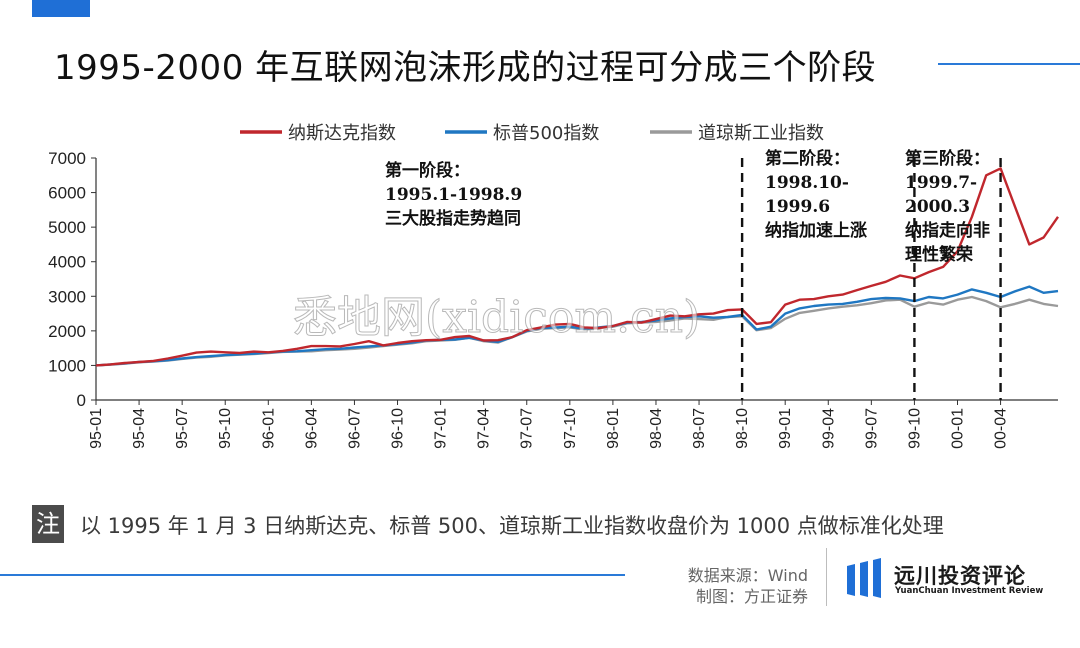  What do you see at coordinates (969, 591) in the screenshot?
I see `brand-subtitle: YuanChuan Investment Review` at bounding box center [969, 591].